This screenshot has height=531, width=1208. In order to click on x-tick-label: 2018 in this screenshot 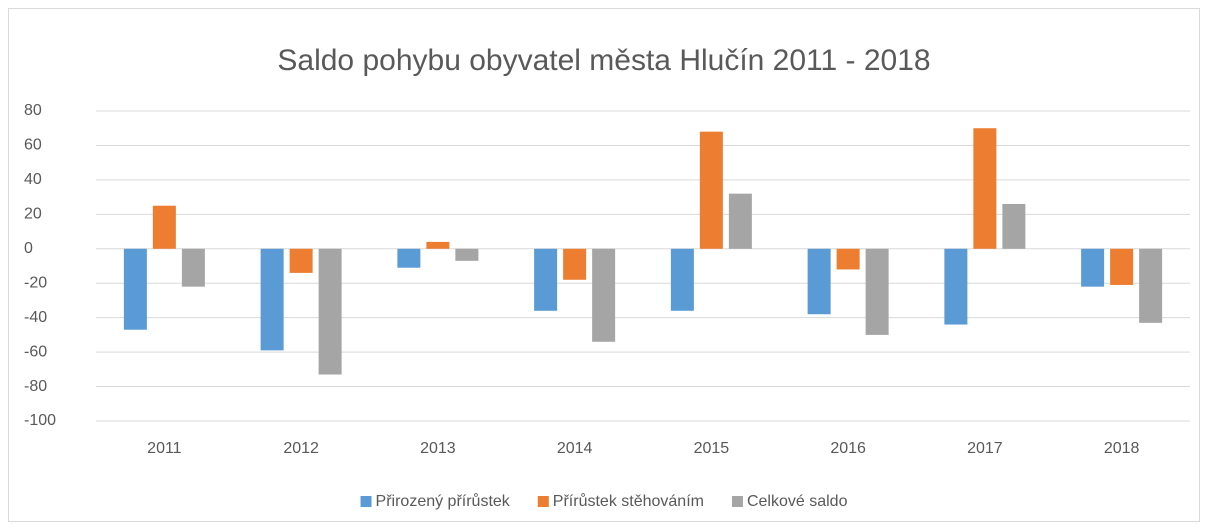, I will do `click(1122, 448)`.